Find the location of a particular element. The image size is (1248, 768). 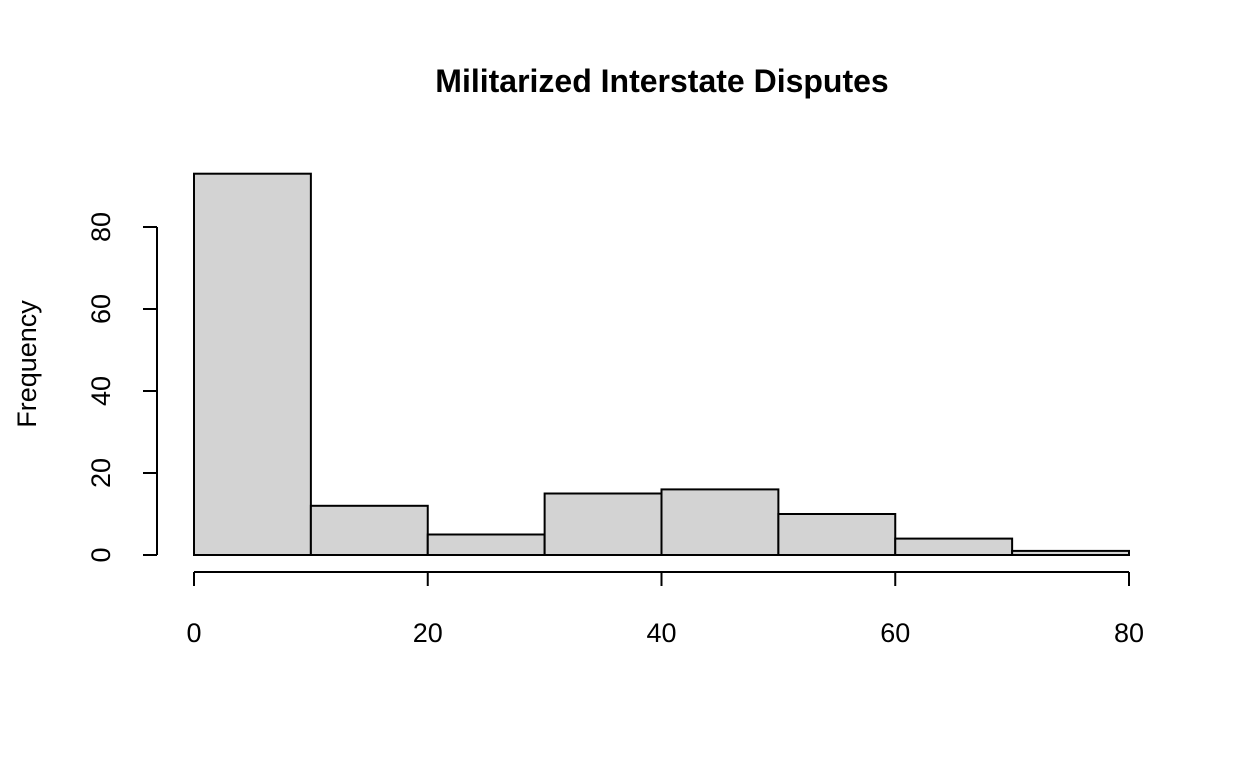

y-axis-label: Frequency is located at coordinates (27, 364).